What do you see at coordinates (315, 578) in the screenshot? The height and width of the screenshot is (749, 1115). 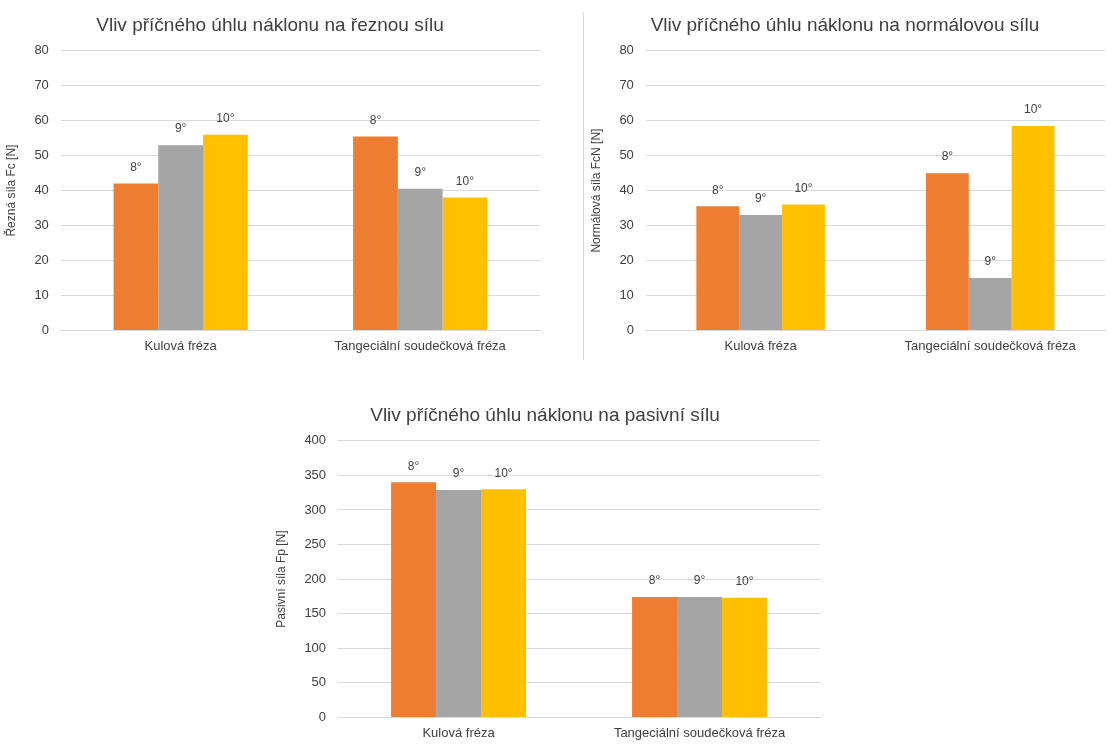 I see `y-tick-label: 200` at bounding box center [315, 578].